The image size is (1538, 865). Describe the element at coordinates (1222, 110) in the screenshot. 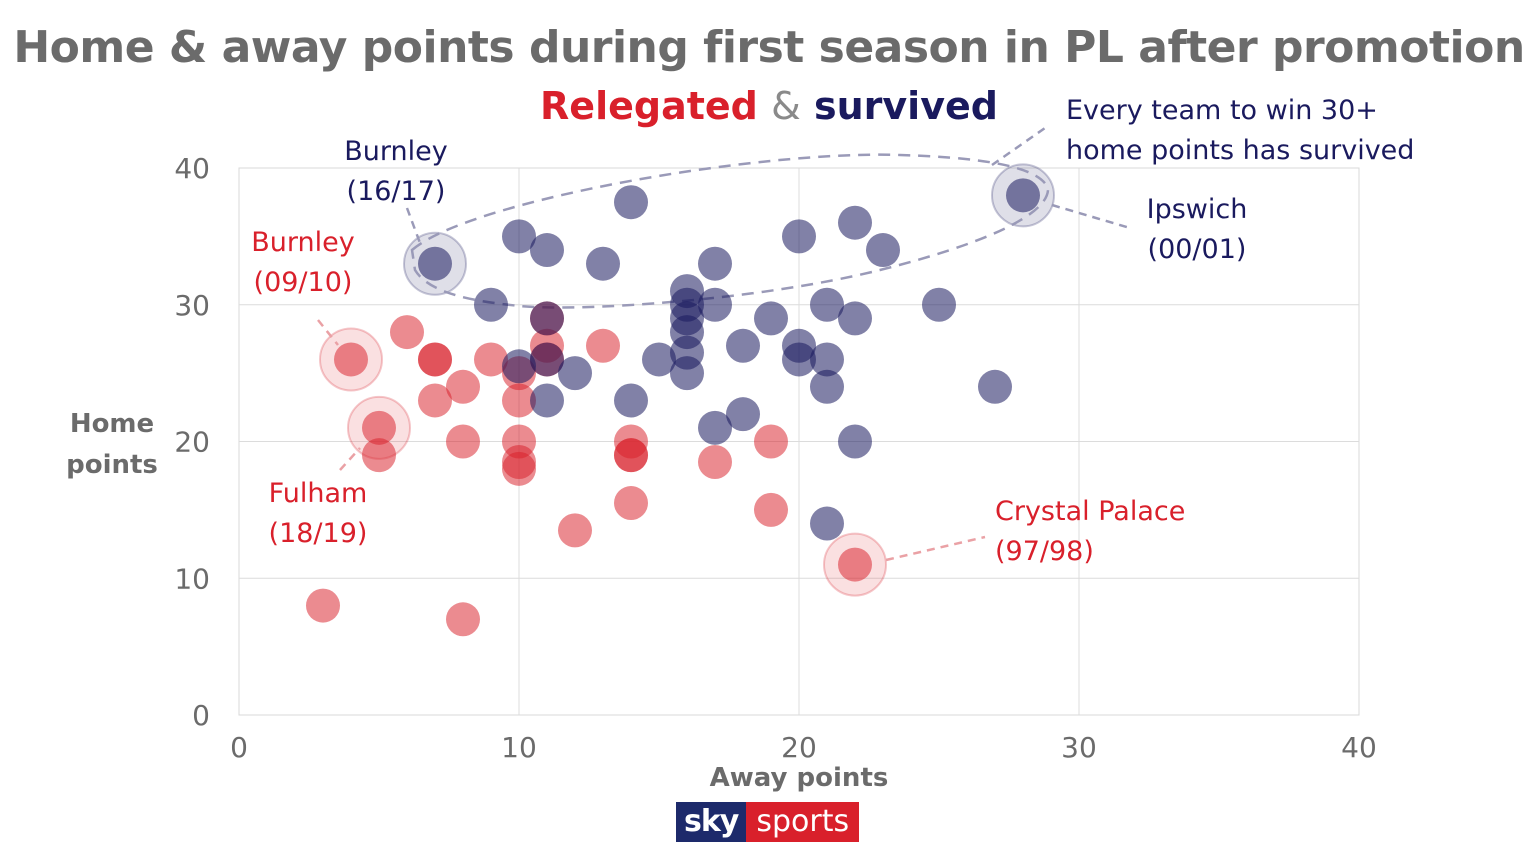

I see `annotation-line1: Every team to win 30+` at that location.